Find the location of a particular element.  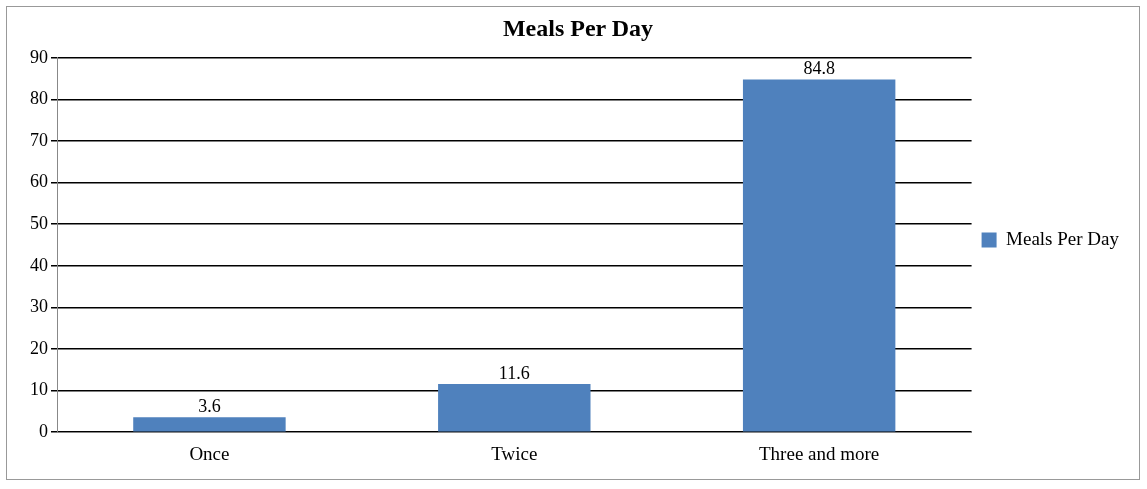

x-tick-label: Once is located at coordinates (209, 453).